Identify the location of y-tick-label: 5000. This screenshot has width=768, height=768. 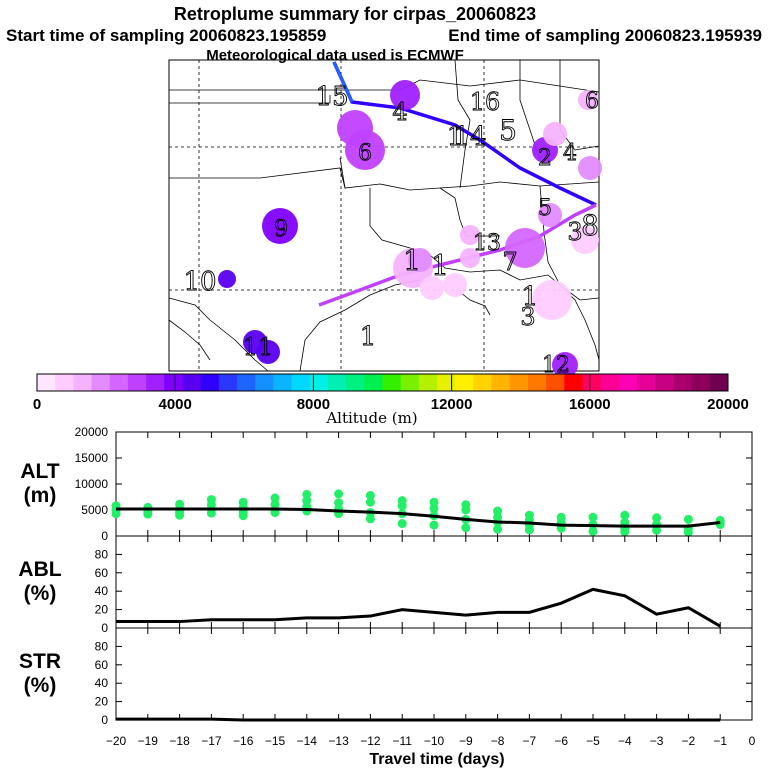
(94, 510).